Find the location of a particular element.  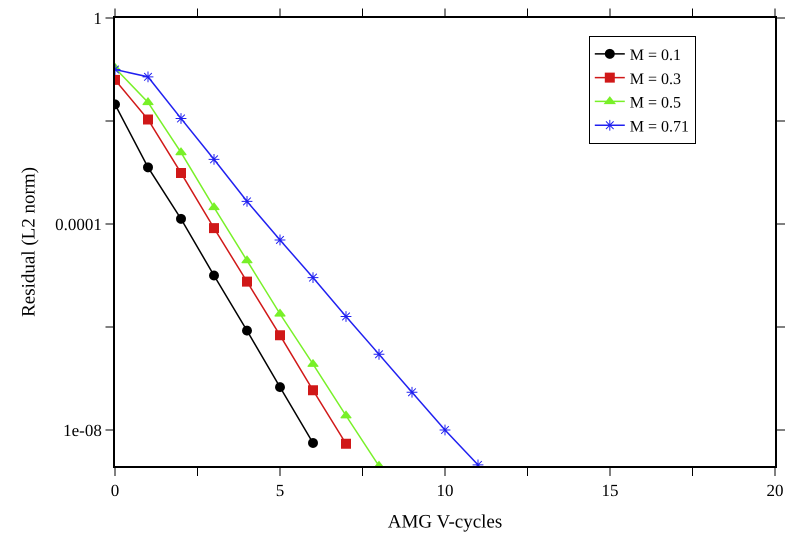

x-tick-label: 20 is located at coordinates (775, 490).